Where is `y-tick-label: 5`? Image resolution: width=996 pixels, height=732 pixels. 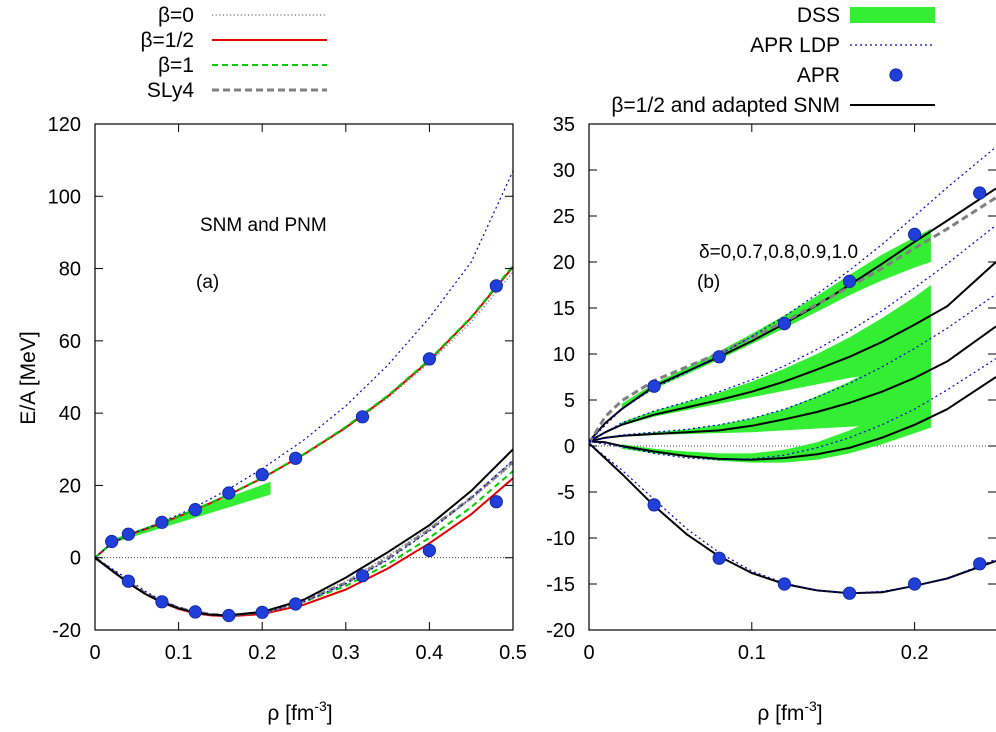
y-tick-label: 5 is located at coordinates (569, 401).